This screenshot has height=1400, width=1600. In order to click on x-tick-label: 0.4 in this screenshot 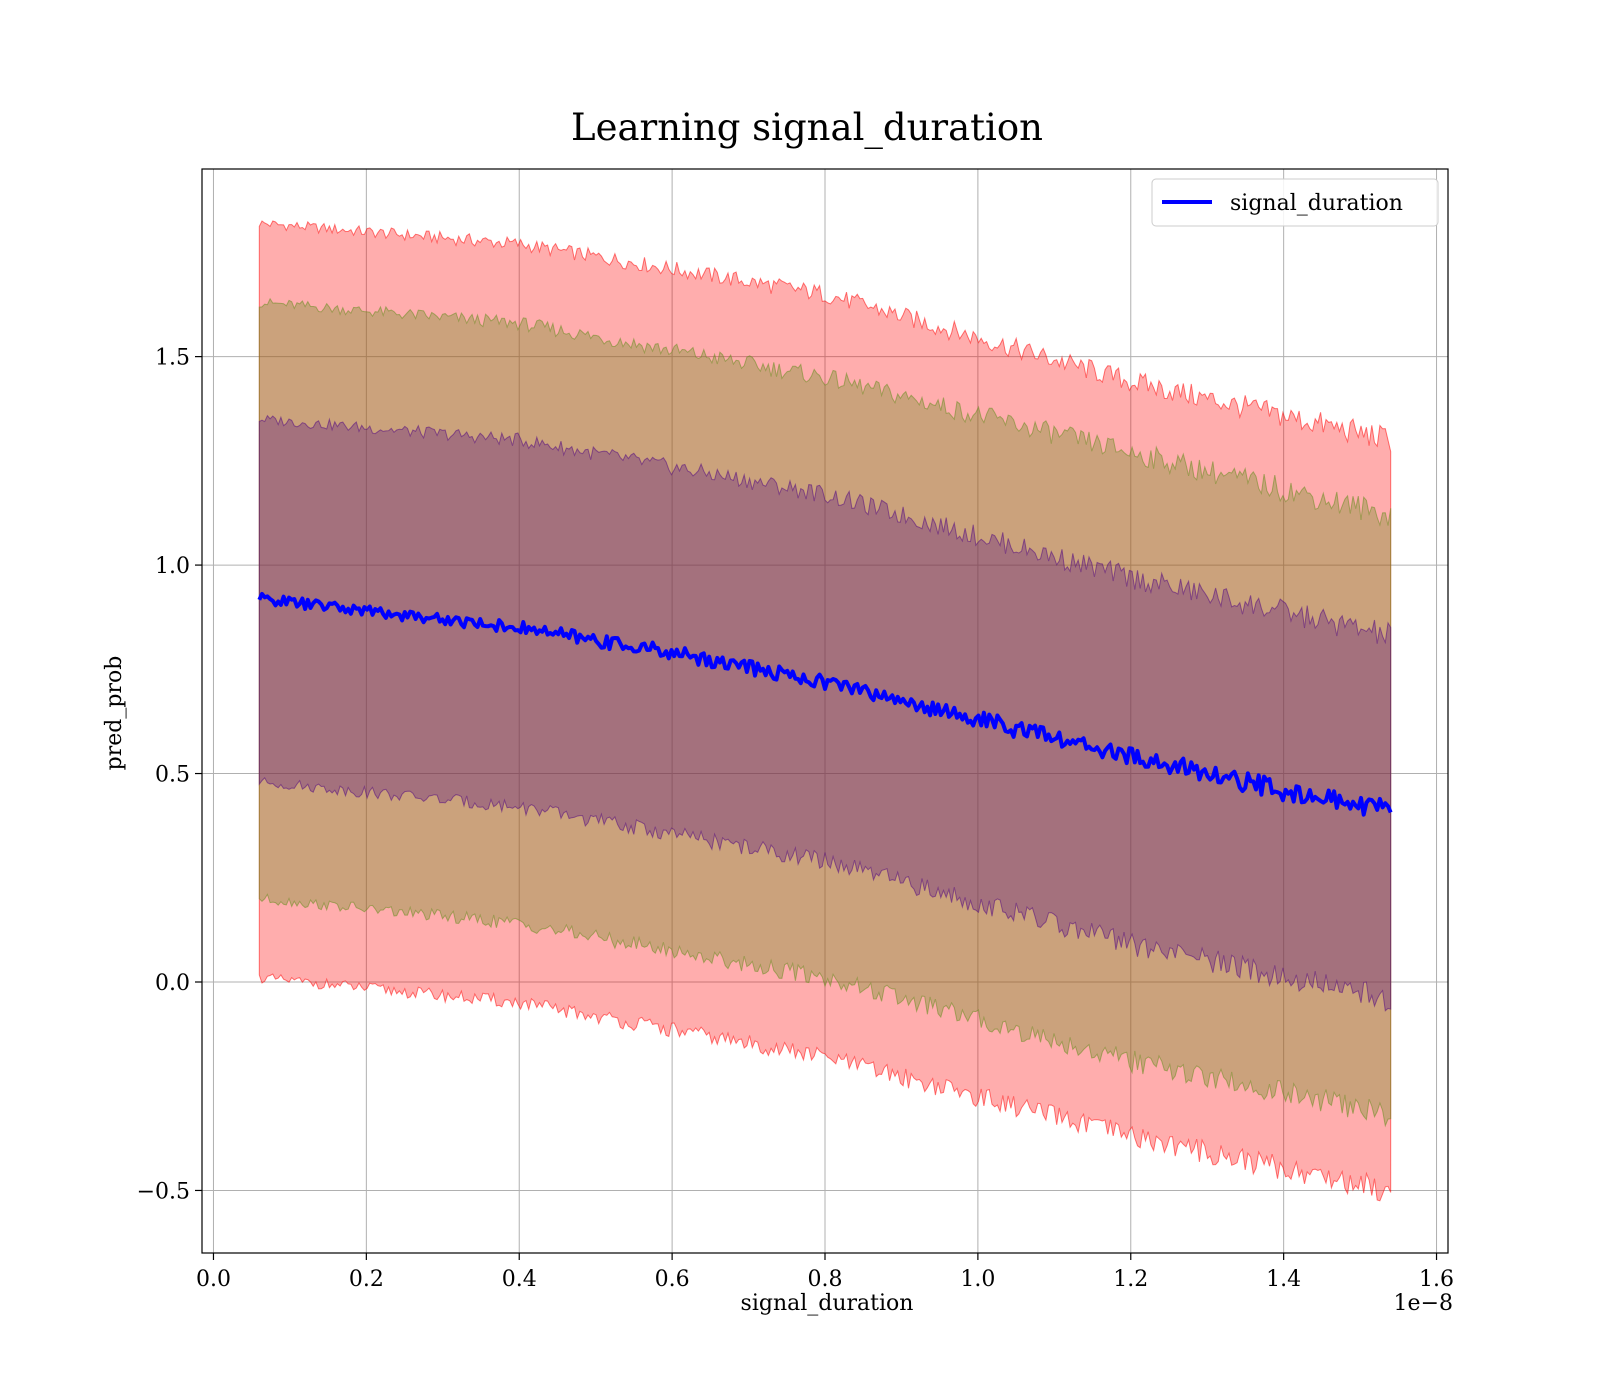, I will do `click(519, 1279)`.